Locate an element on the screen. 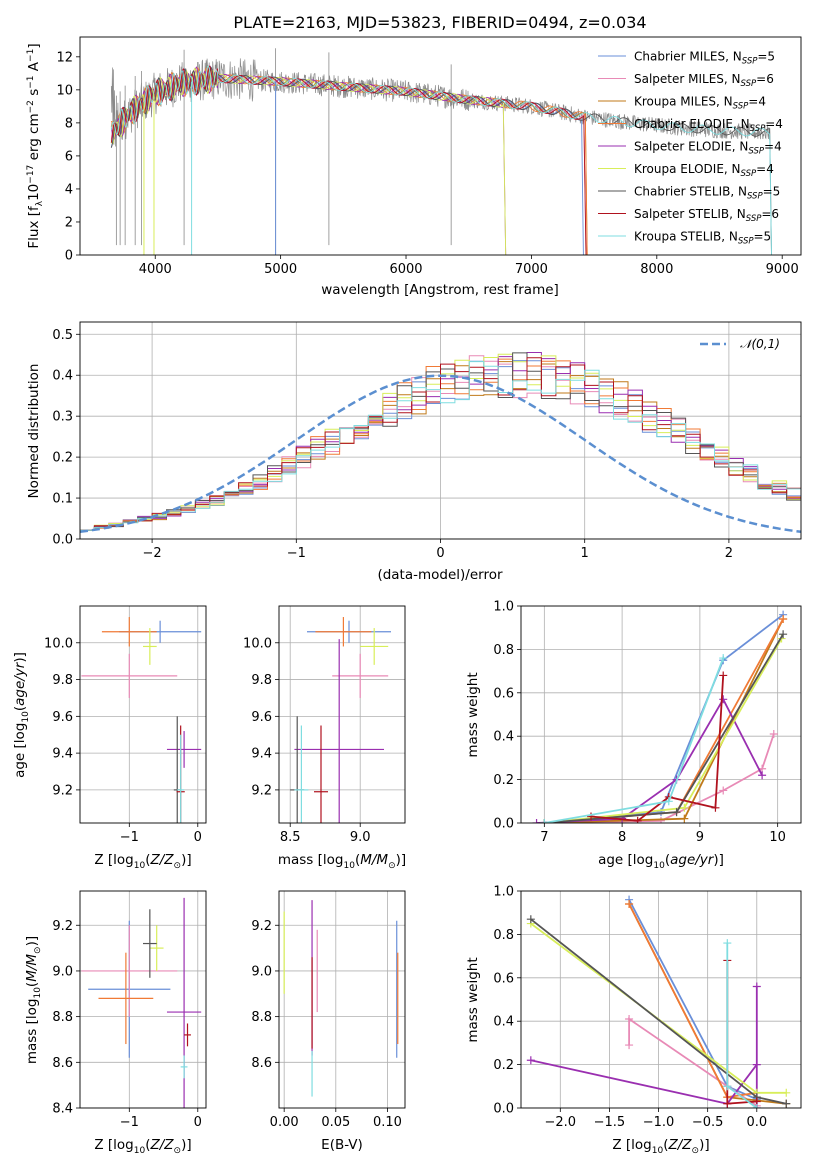 Image resolution: width=819 pixels, height=1170 pixels. plot-area-mass-metallicity is located at coordinates (143, 999).